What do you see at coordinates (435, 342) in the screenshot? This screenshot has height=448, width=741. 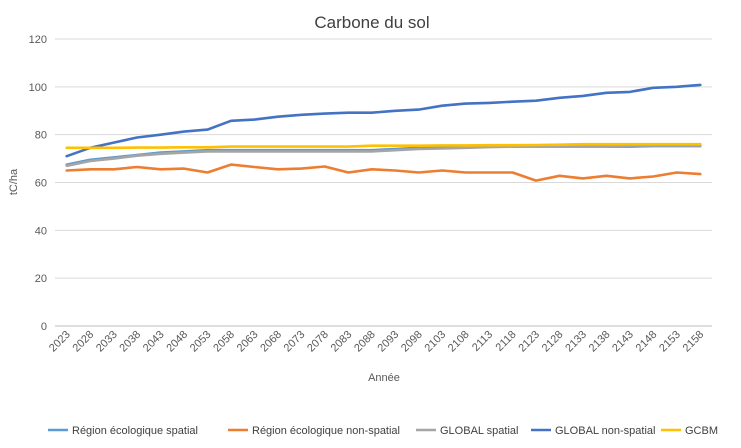 I see `x-tick-label: 2103` at bounding box center [435, 342].